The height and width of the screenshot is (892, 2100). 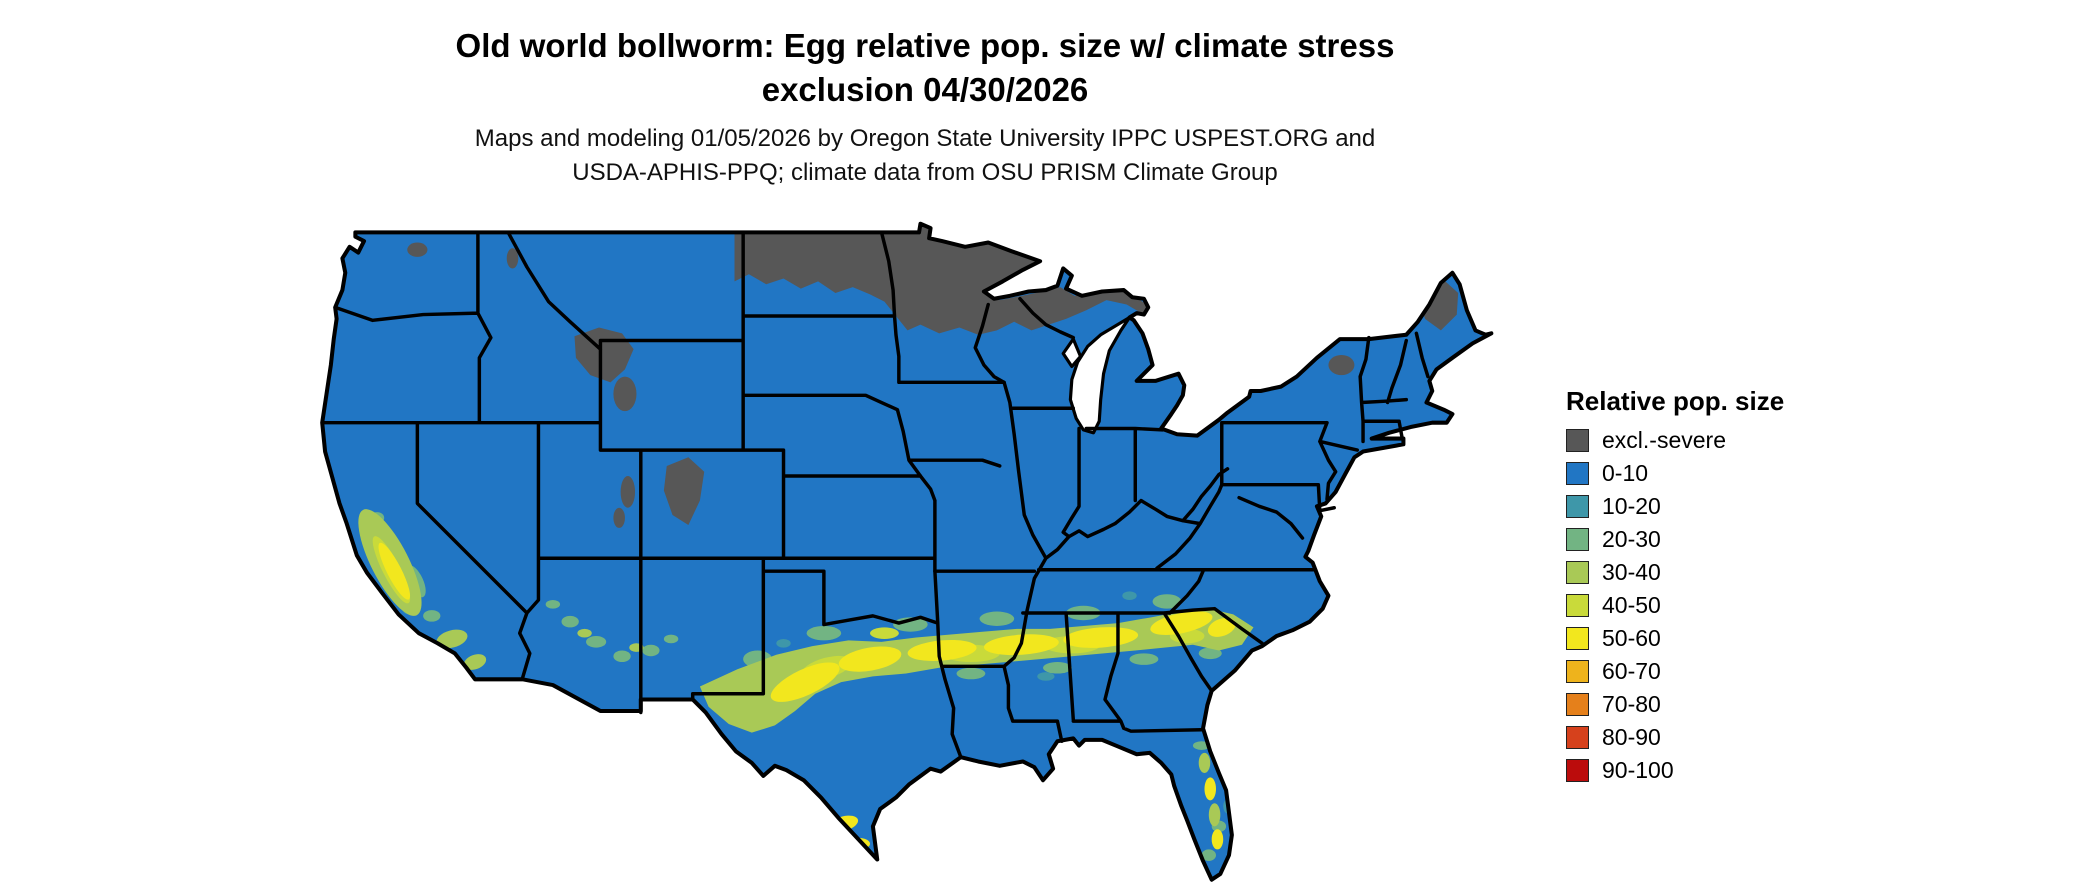 I want to click on legend-item: excl.-severe, so click(x=1716, y=440).